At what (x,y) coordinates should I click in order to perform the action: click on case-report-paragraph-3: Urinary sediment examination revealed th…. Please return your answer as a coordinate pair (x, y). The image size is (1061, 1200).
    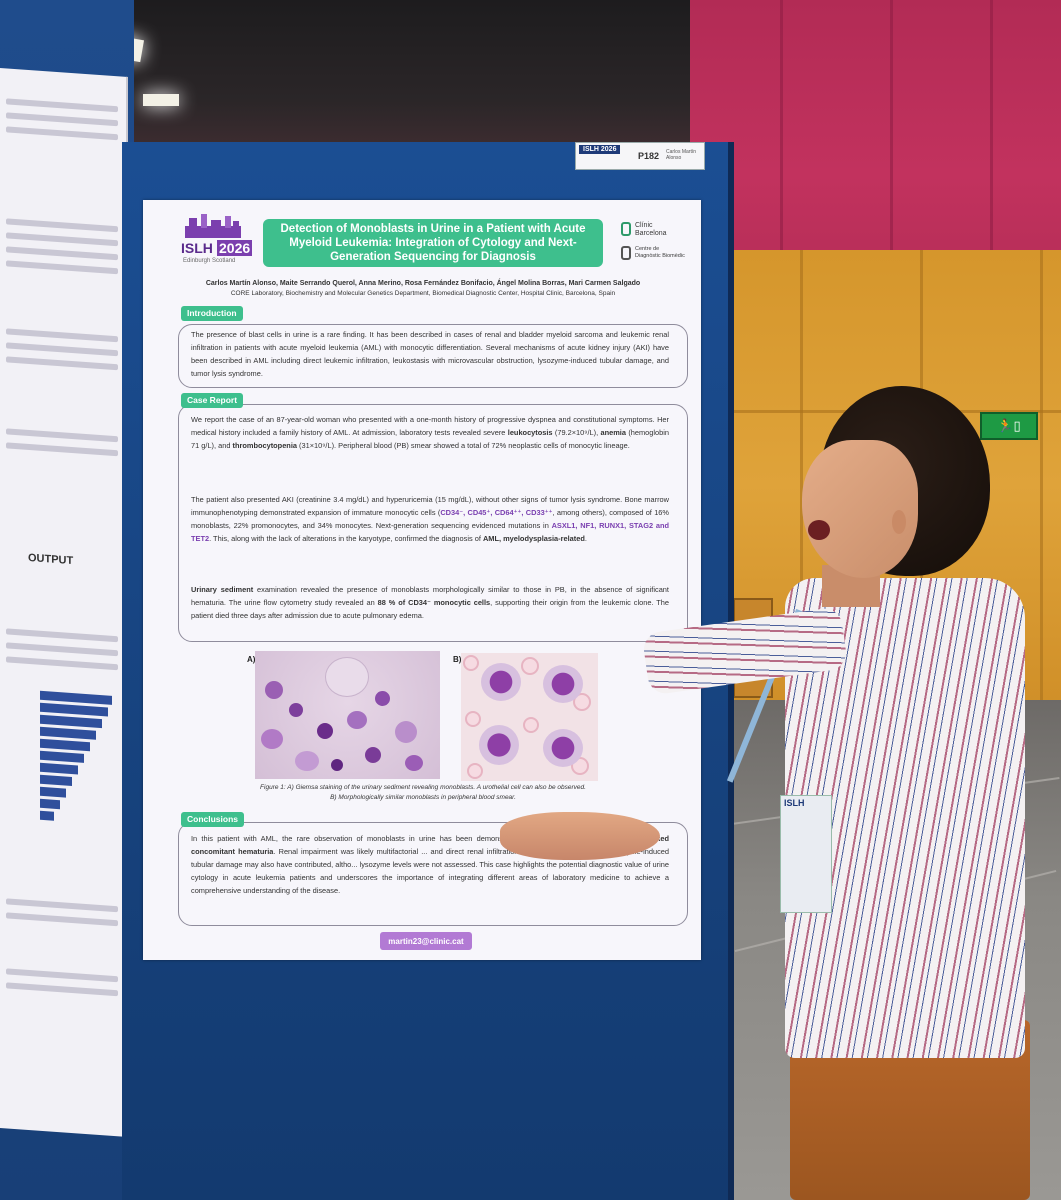
    Looking at the image, I should click on (430, 602).